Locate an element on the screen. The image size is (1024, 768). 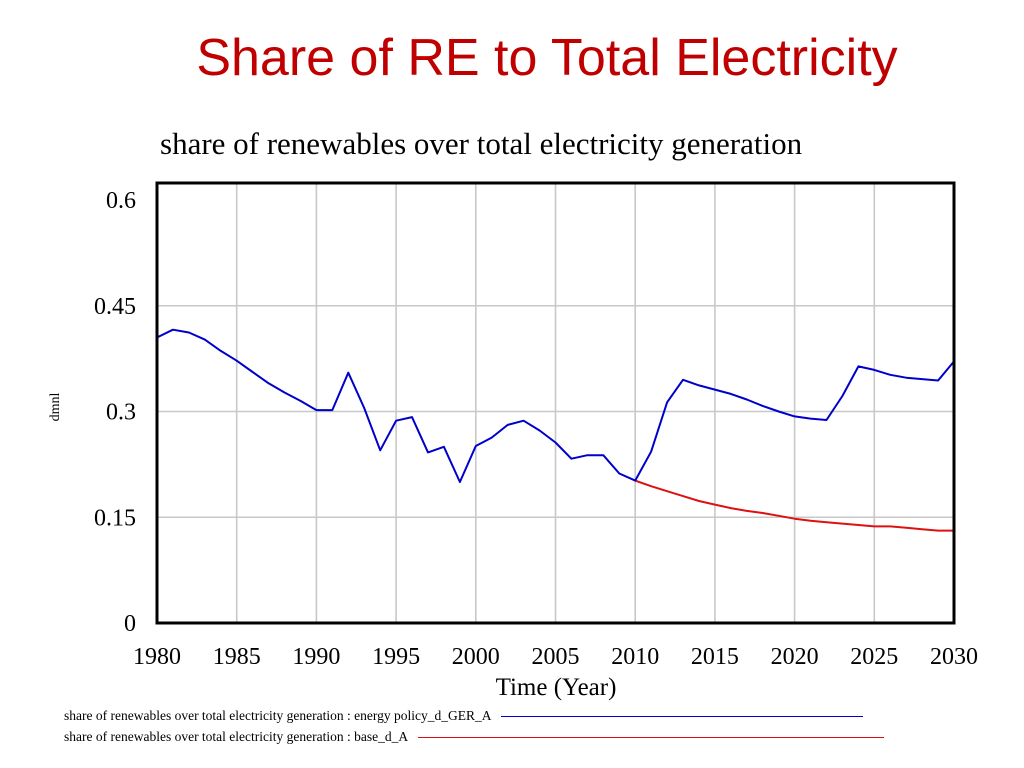
x-axis-label: Time (Year) is located at coordinates (556, 687).